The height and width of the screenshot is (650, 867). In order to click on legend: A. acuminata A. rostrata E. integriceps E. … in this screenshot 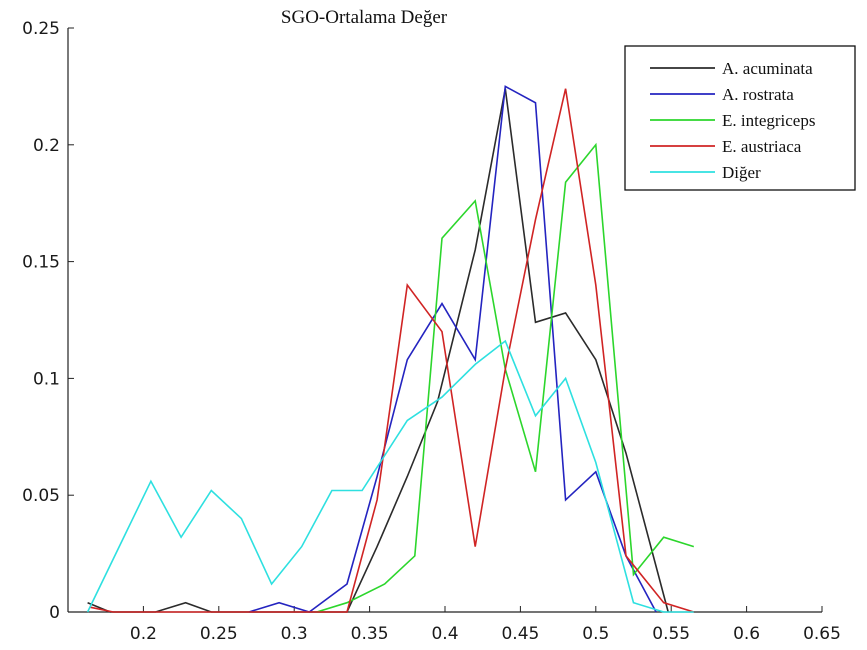, I will do `click(740, 118)`.